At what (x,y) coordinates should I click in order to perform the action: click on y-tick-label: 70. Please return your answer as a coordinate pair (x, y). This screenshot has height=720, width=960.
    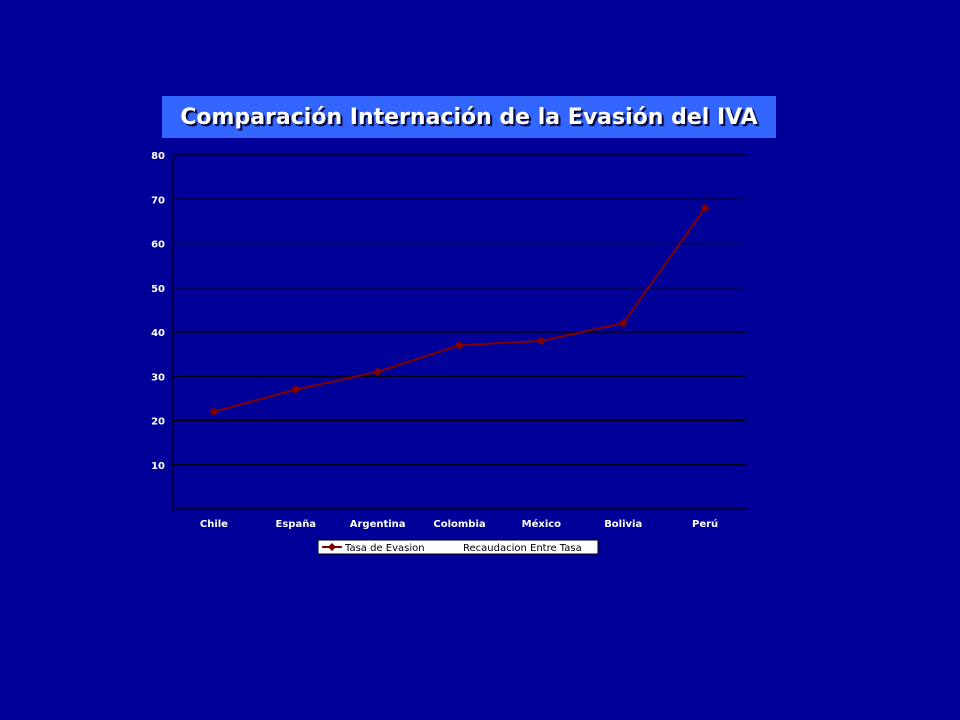
    Looking at the image, I should click on (158, 200).